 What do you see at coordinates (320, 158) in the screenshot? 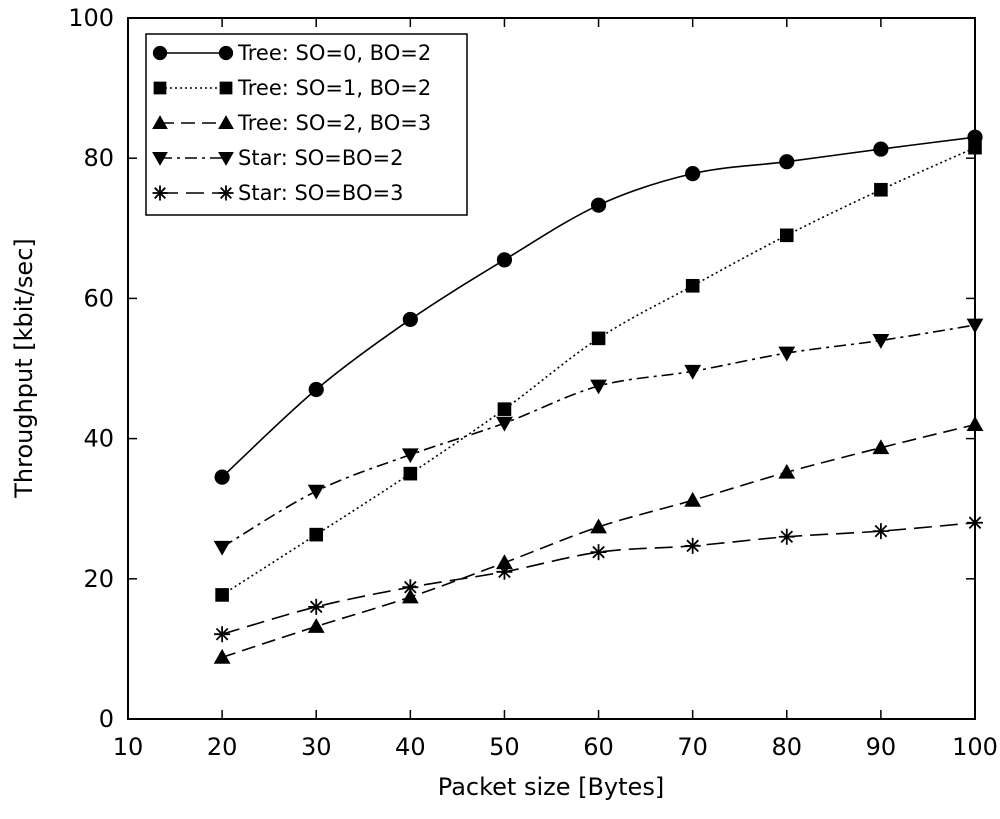
I see `legend-label: Star: SO=BO=2` at bounding box center [320, 158].